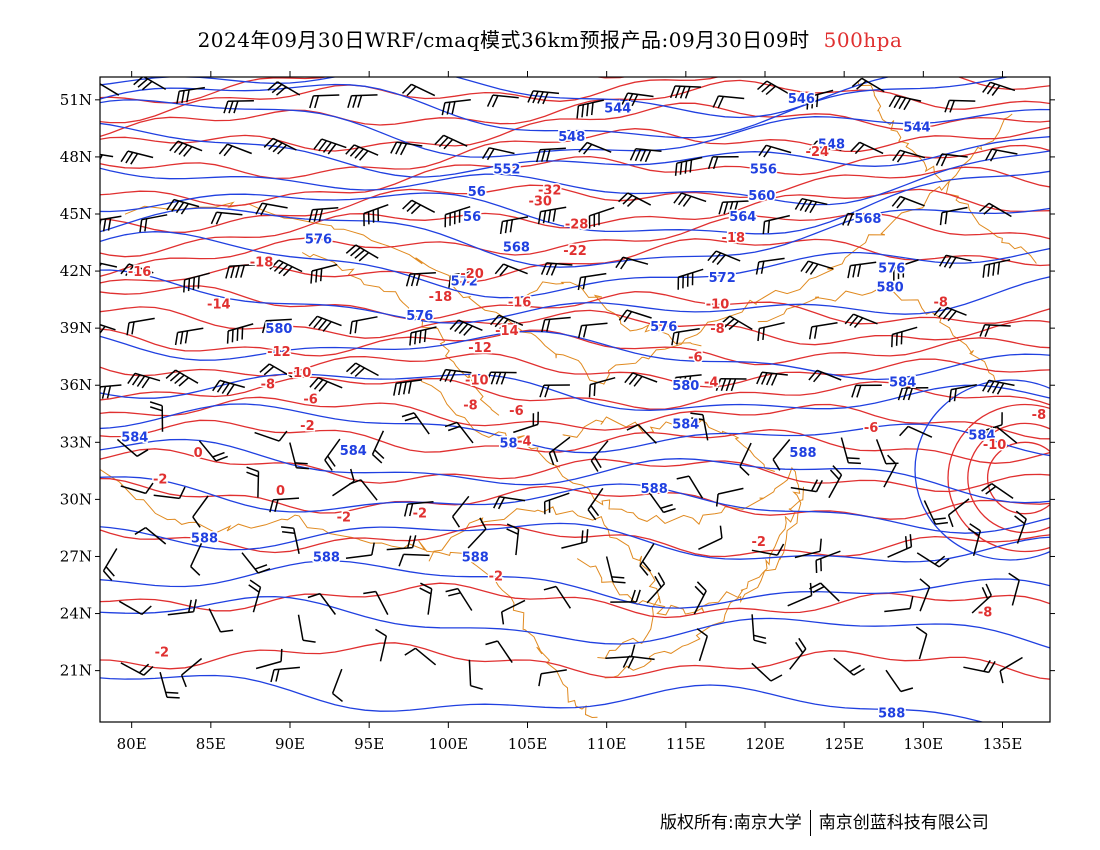  I want to click on height-contour-label: 588, so click(802, 453).